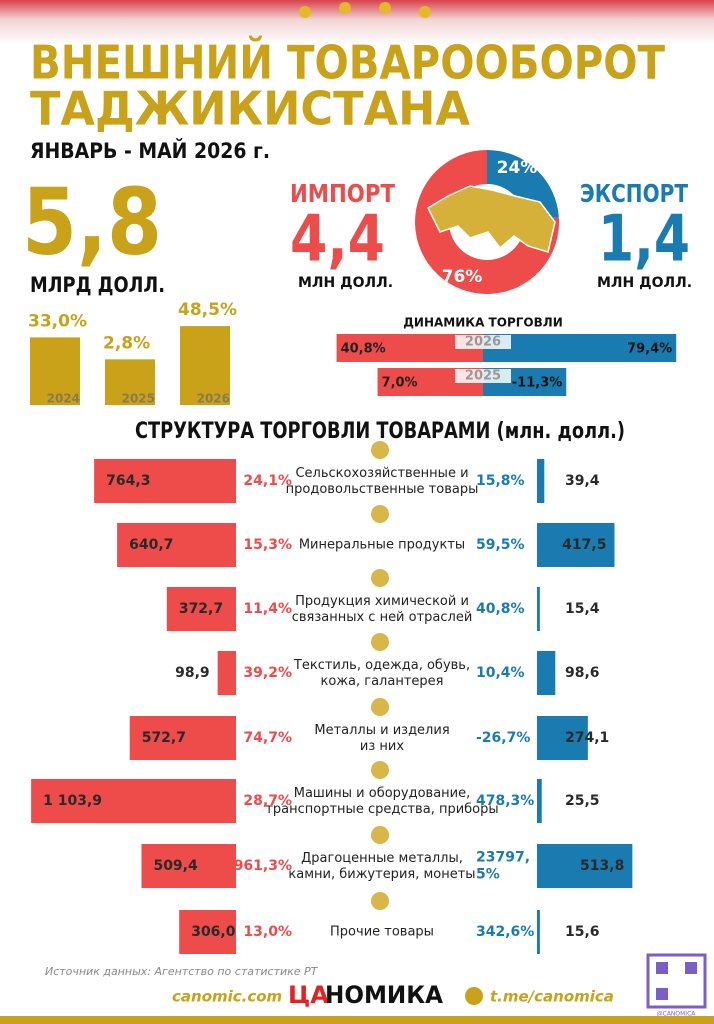 The width and height of the screenshot is (714, 1024). Describe the element at coordinates (213, 399) in the screenshot. I see `year-label: 2026` at that location.